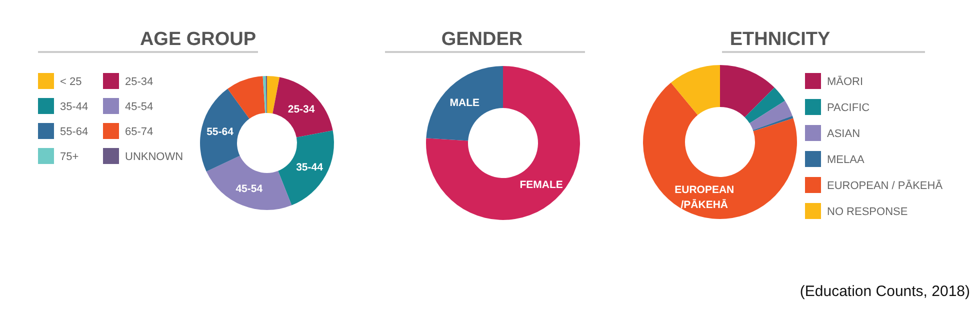 The image size is (980, 327). Describe the element at coordinates (867, 212) in the screenshot. I see `legend-label: NO RESPONSE` at that location.